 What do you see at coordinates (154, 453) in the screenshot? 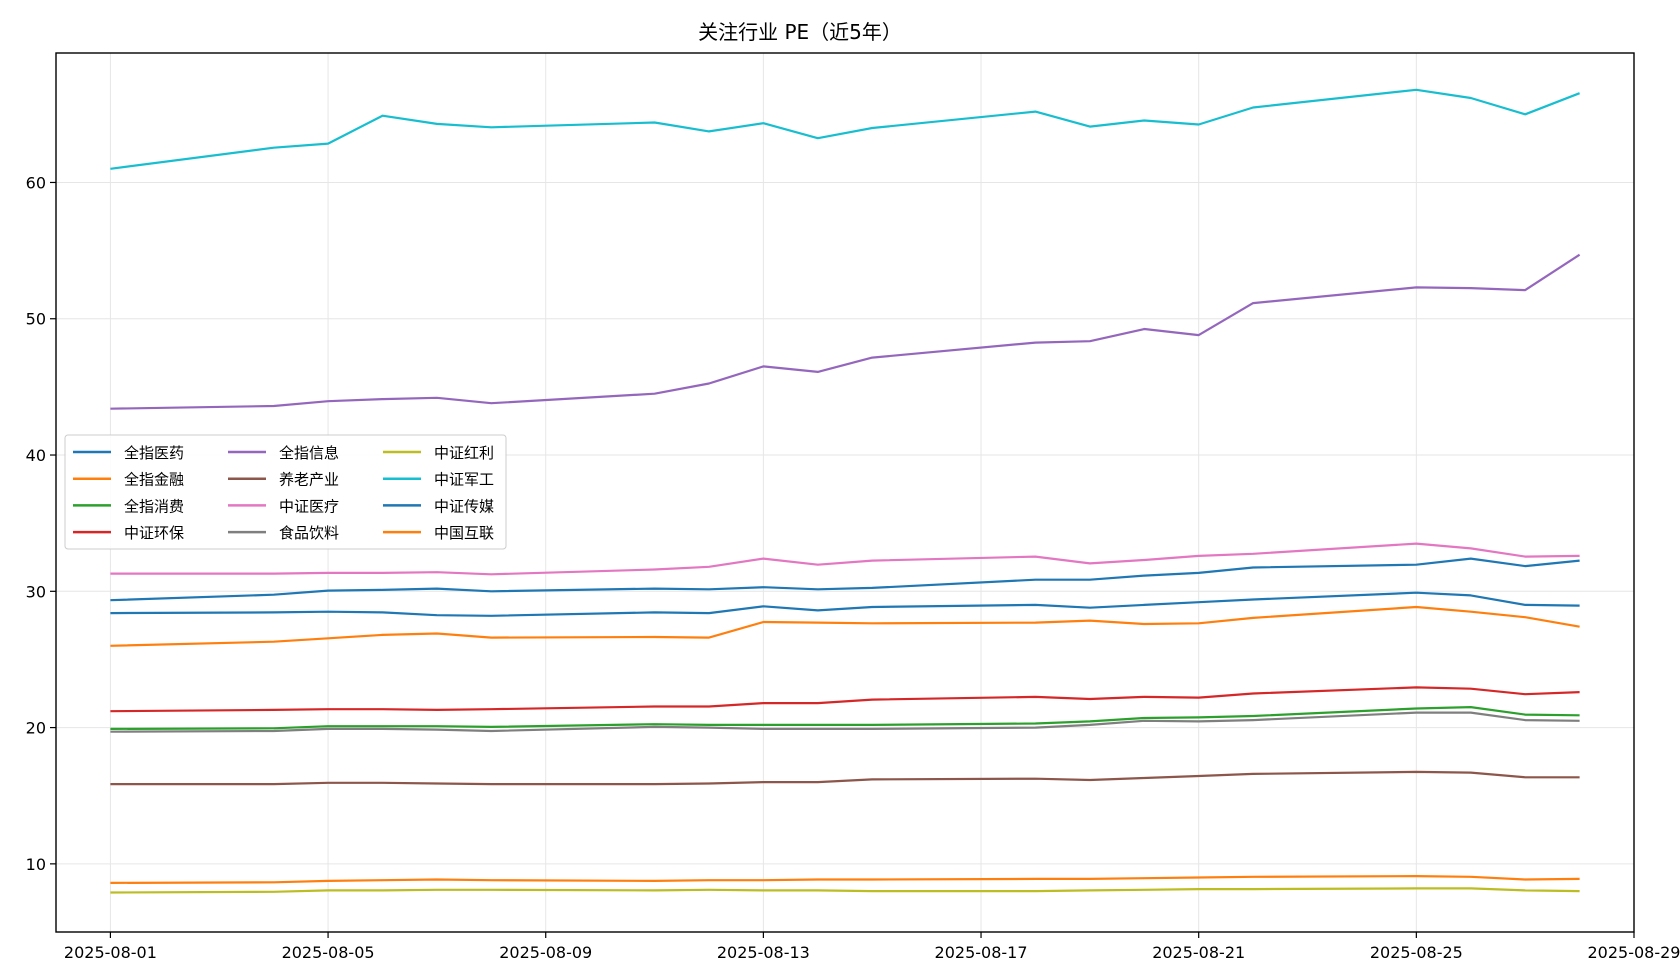
I see `legend-label: 全指医药` at bounding box center [154, 453].